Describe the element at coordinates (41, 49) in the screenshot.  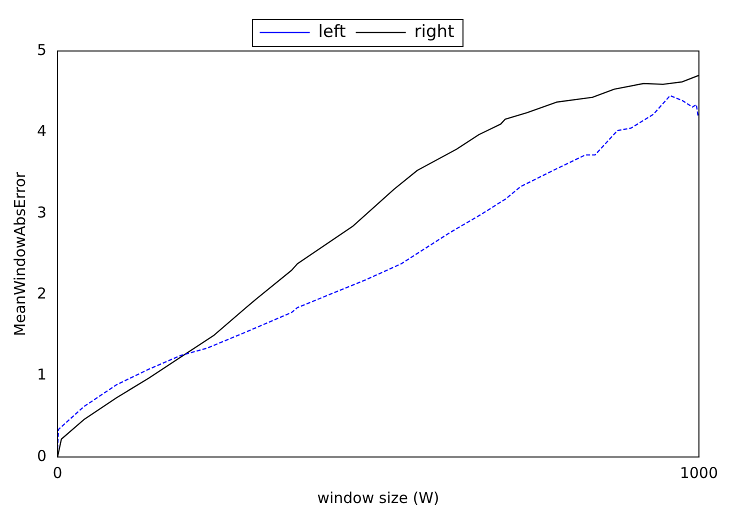
I see `y-tick-label: 5` at that location.